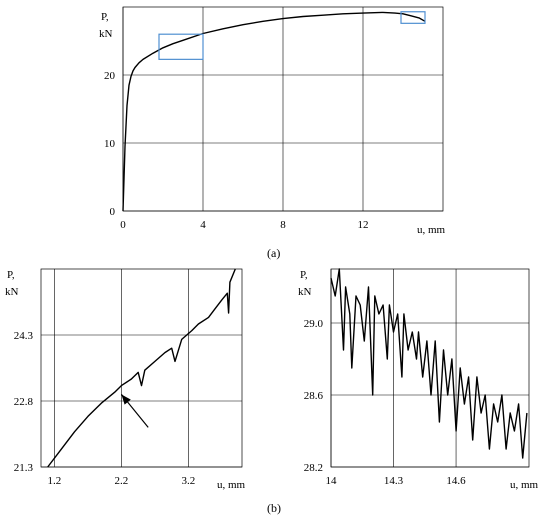 This screenshot has height=518, width=550. Describe the element at coordinates (105, 17) in the screenshot. I see `panel-a-ylabel-line1: P,` at that location.